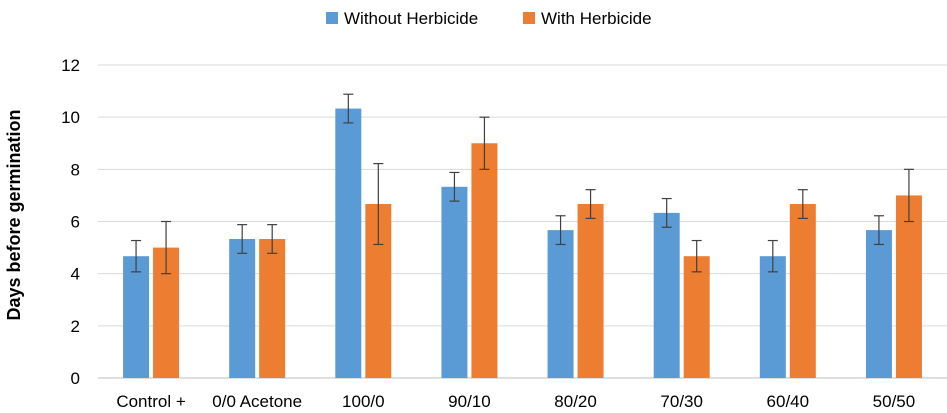  I want to click on y-axis-ticks: 0 2 4 6 8 10 12, so click(70, 222).